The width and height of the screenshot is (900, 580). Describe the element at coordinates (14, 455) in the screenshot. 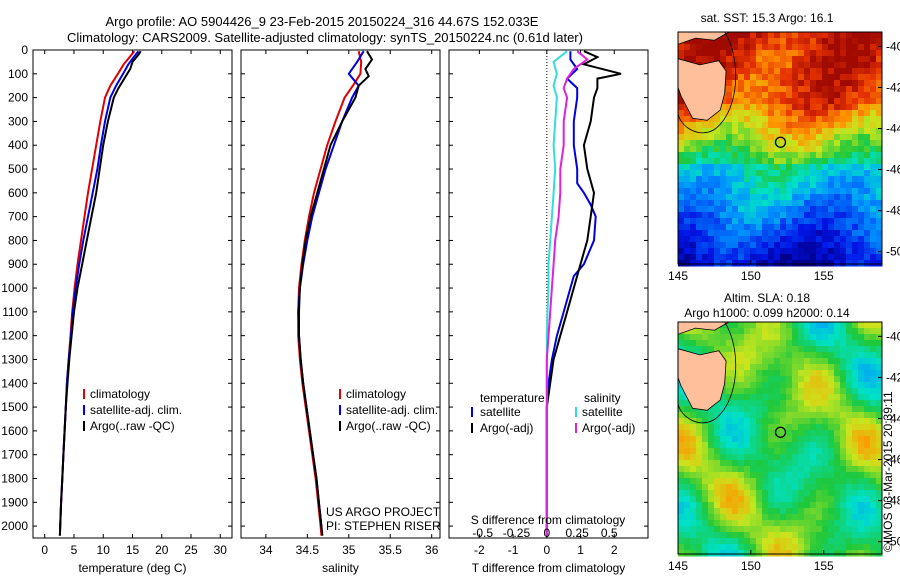

I see `depth-tick-label: 1700` at that location.